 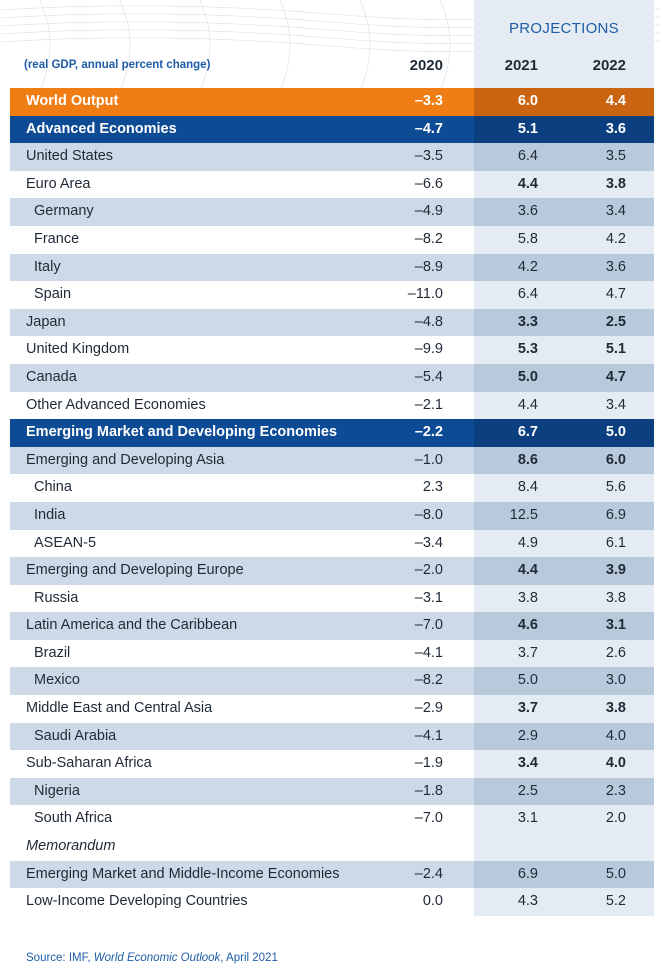 I want to click on value-2020: –3.5, so click(x=428, y=156).